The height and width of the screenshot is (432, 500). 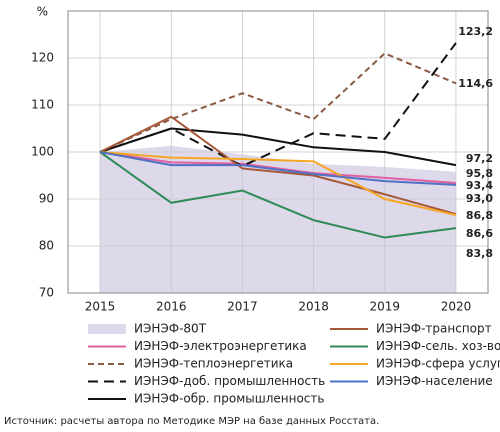 I want to click on legend-label: ИЭНЭФ-электроэнергетика, so click(x=220, y=346).